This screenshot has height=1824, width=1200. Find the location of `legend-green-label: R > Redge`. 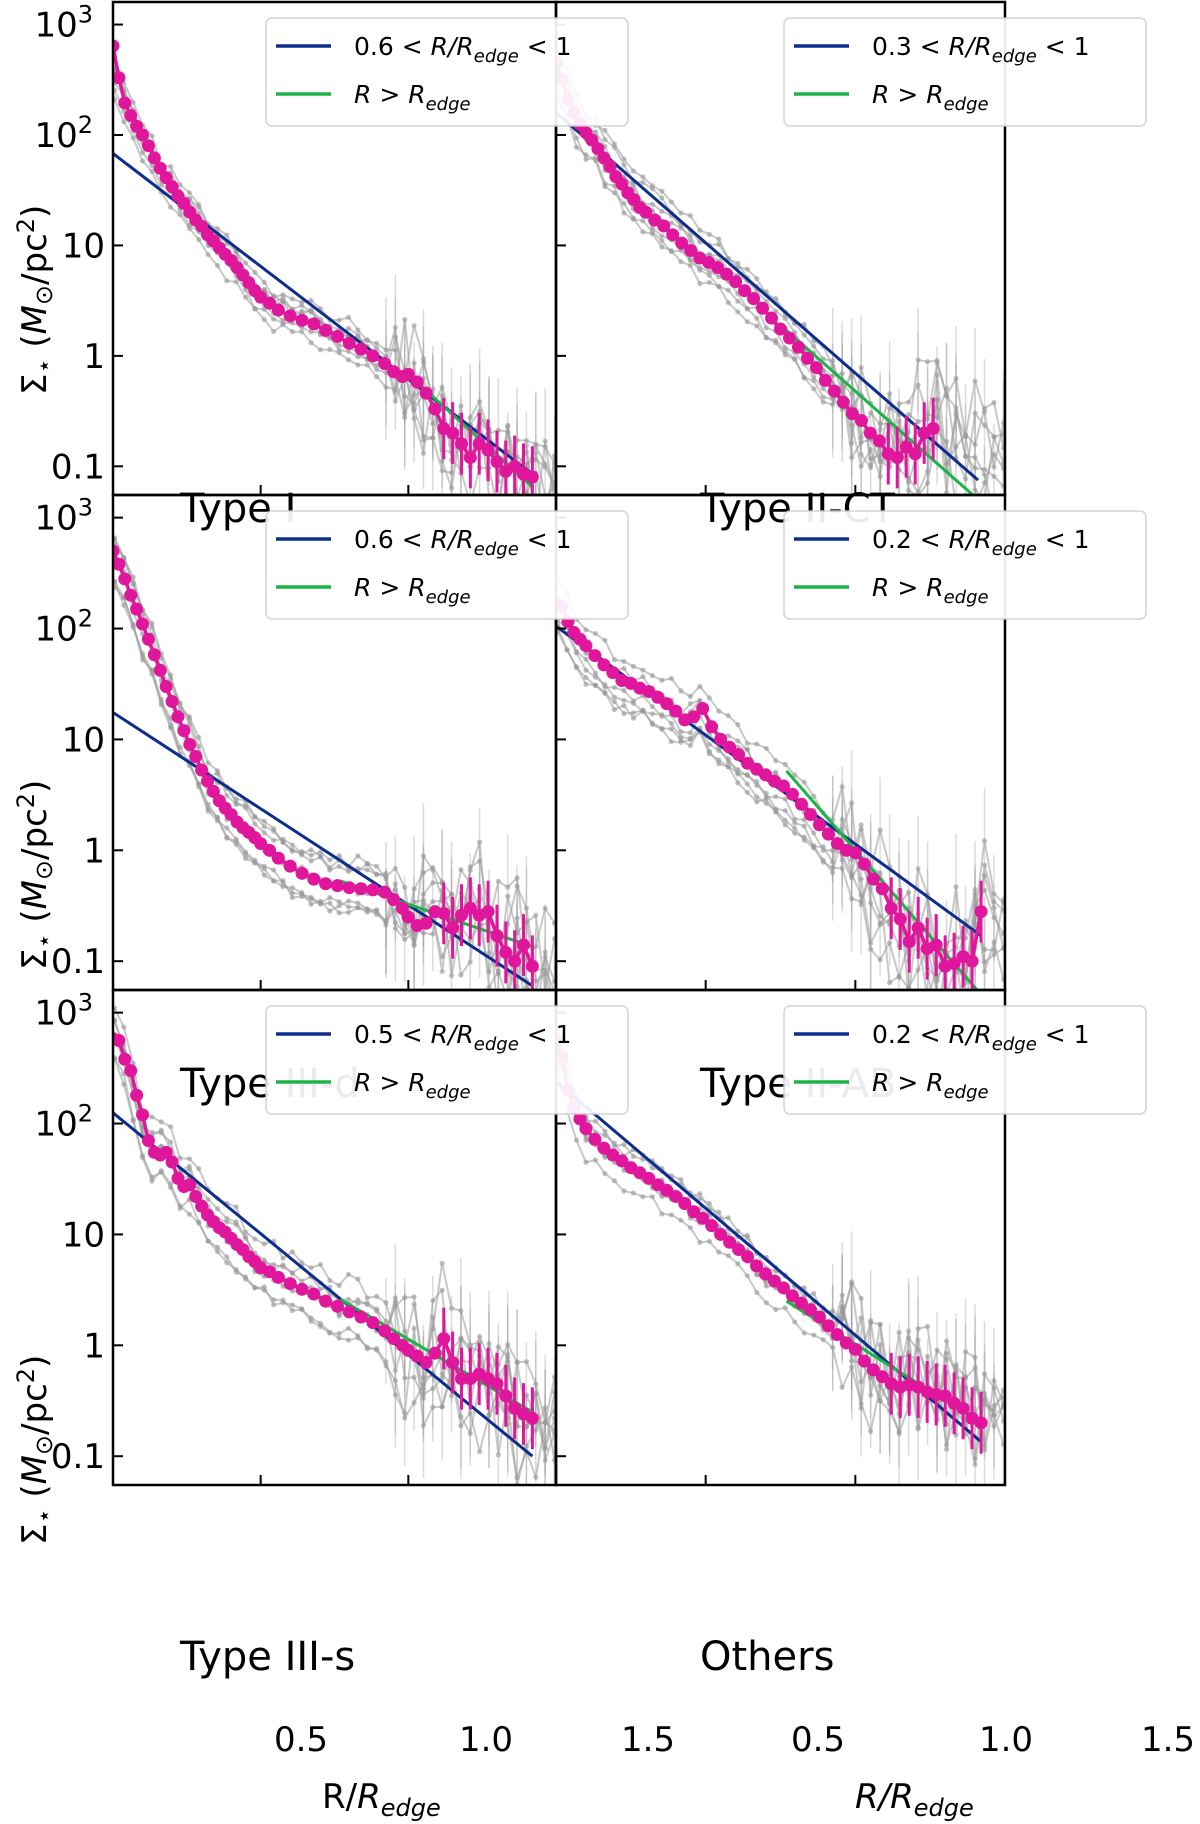

legend-green-label: R > Redge is located at coordinates (412, 1085).